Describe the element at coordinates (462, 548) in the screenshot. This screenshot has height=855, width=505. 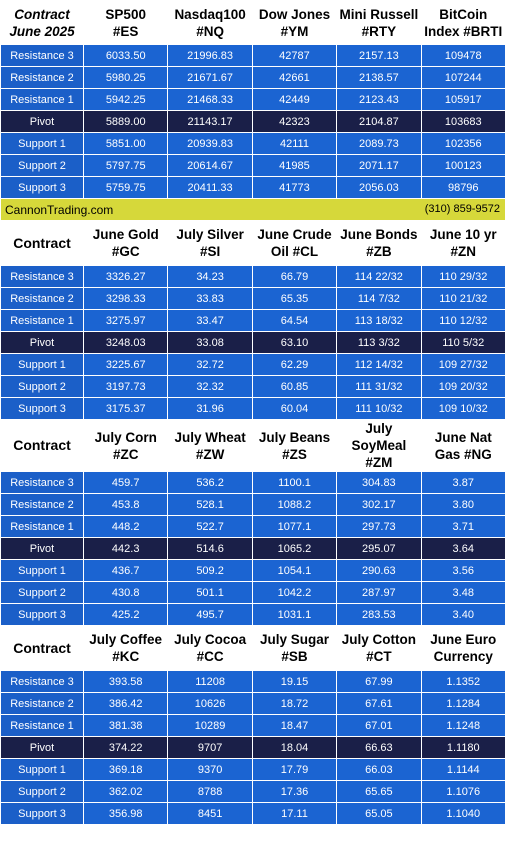
I see `level-value: 3.64` at that location.